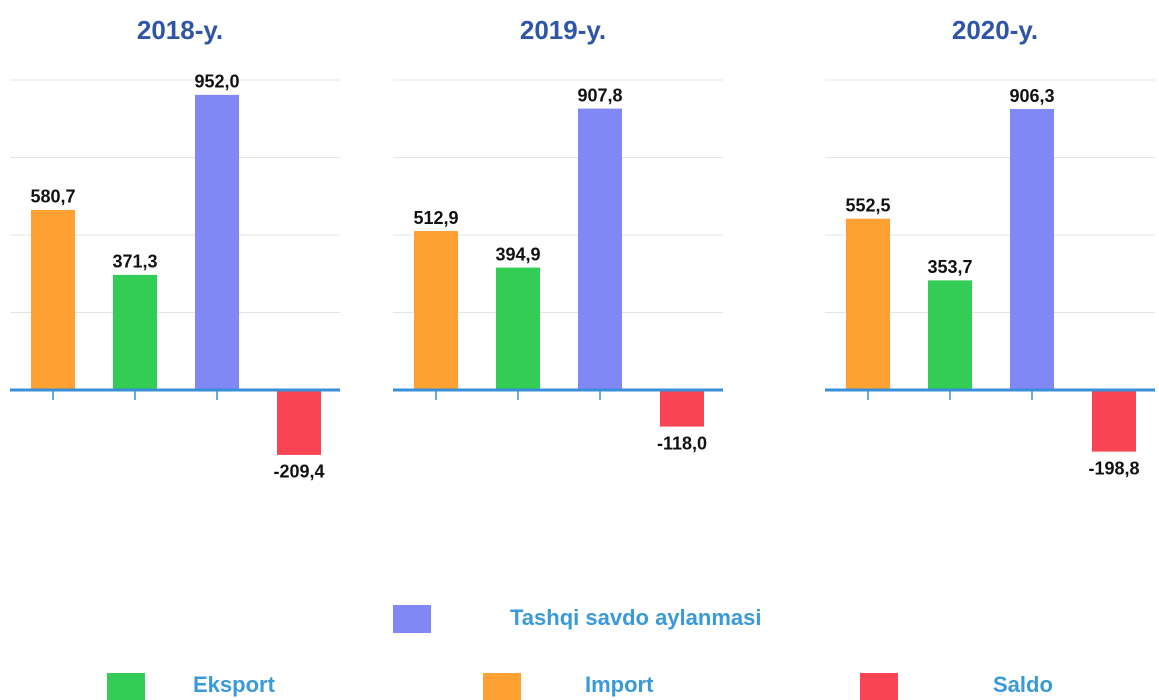 The image size is (1159, 700). What do you see at coordinates (216, 82) in the screenshot?
I see `value-label: 952,0` at bounding box center [216, 82].